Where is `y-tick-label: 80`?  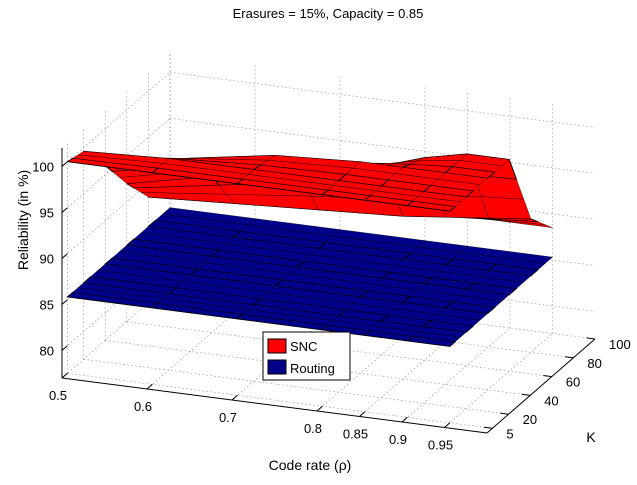 y-tick-label: 80 is located at coordinates (594, 363).